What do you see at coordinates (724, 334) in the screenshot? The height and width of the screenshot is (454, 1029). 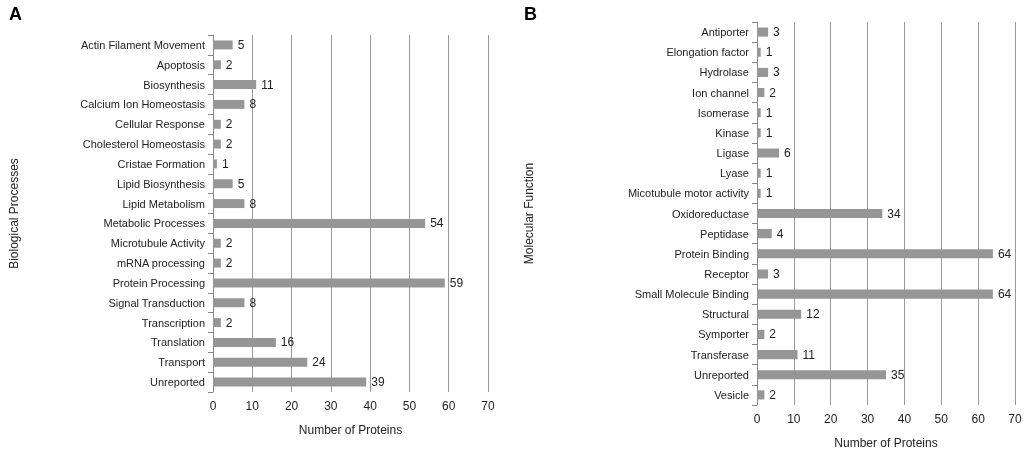 I see `y-tick-label: Symporter` at bounding box center [724, 334].